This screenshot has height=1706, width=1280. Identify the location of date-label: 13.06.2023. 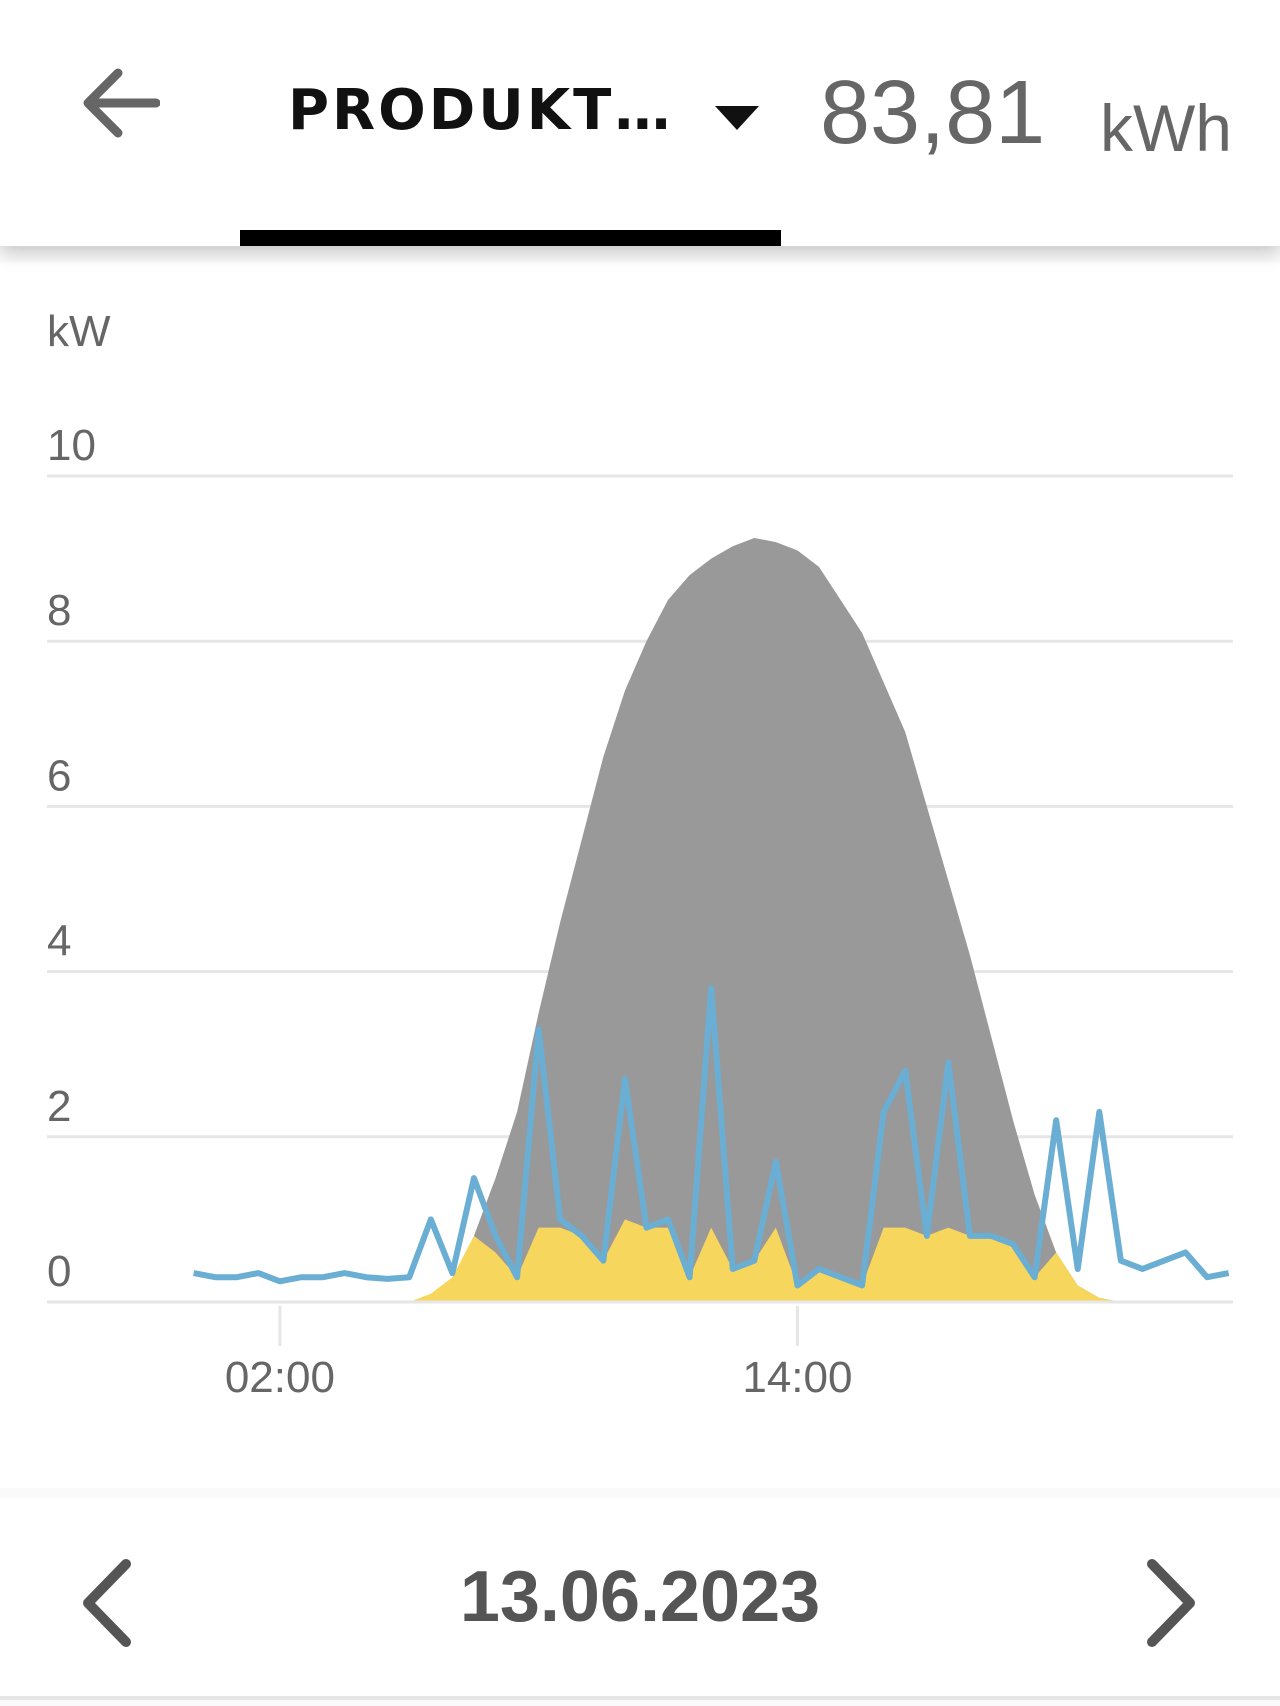
(640, 1597).